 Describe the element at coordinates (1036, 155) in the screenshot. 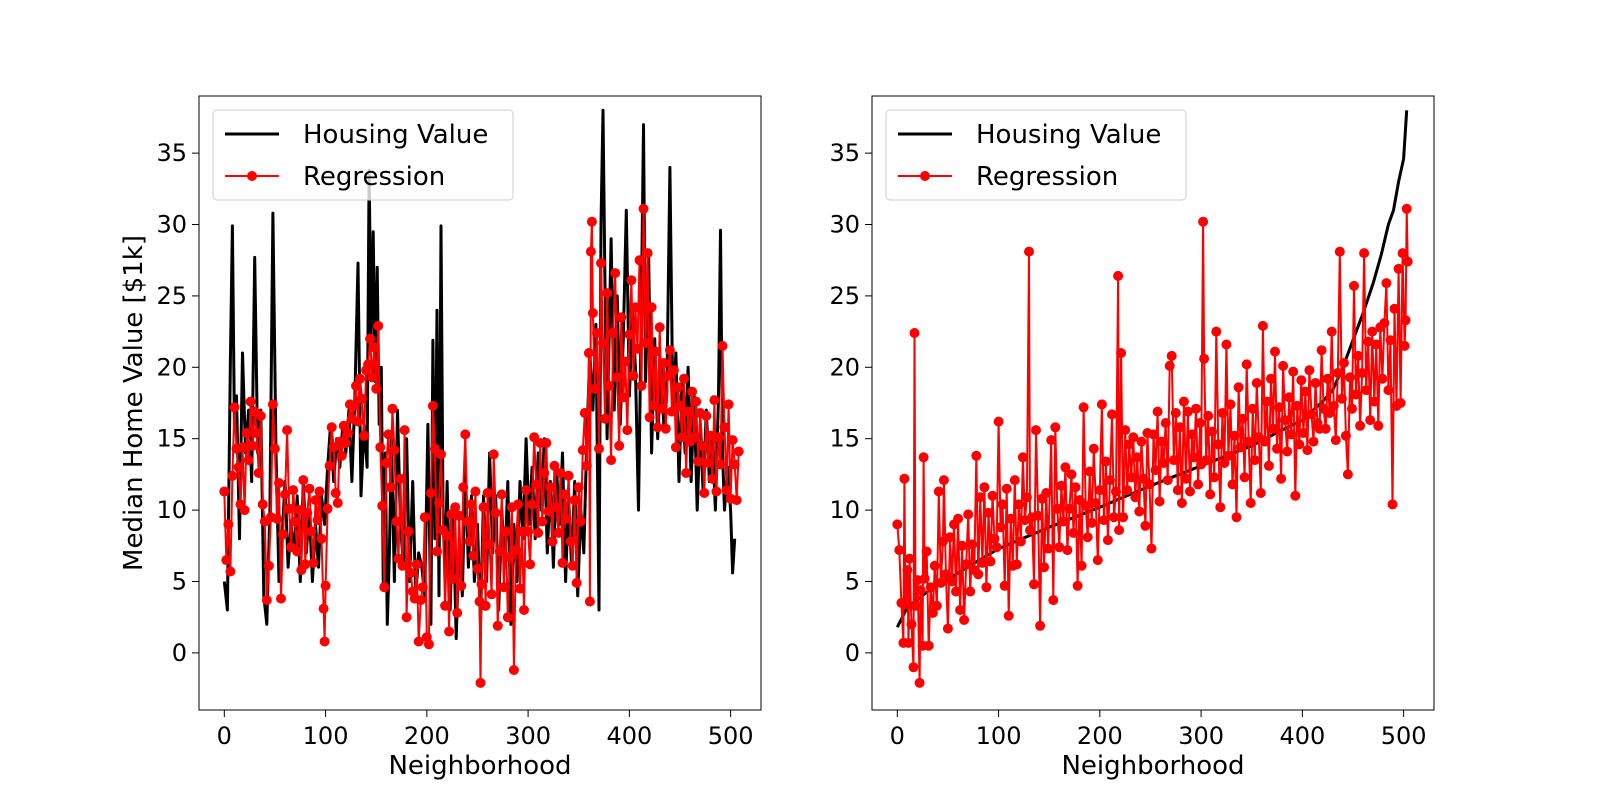

I see `legend: Housing Value Regression` at that location.